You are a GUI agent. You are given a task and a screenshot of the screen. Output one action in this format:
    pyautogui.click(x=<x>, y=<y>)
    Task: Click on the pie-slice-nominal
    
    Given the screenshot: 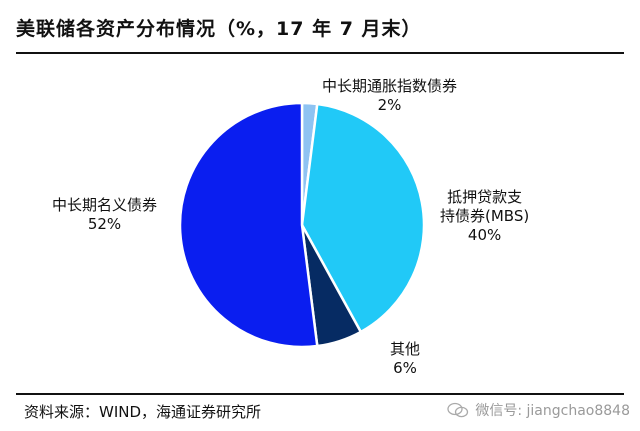 What is the action you would take?
    pyautogui.click(x=248, y=225)
    